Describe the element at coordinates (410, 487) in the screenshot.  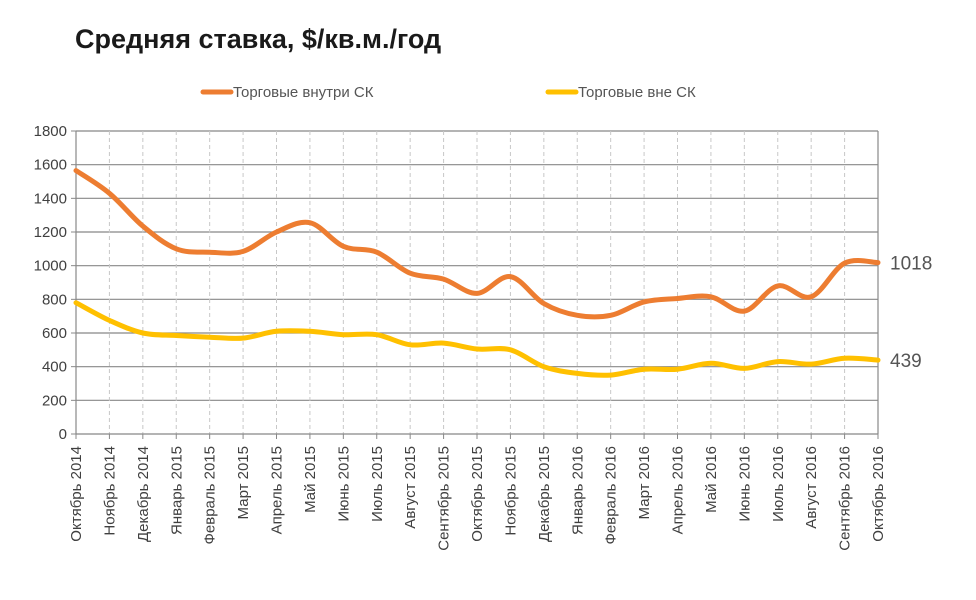
I see `x-tick-label: Август 2015` at that location.